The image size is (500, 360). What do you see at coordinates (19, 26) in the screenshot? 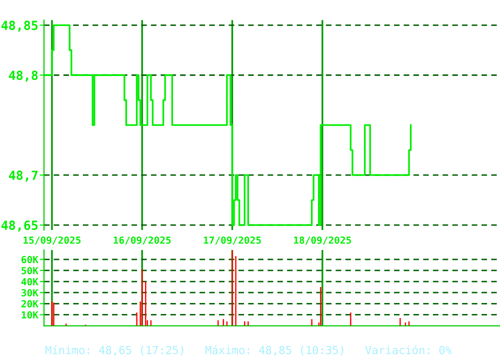
I see `y-tick-label: 48,85` at bounding box center [19, 26].